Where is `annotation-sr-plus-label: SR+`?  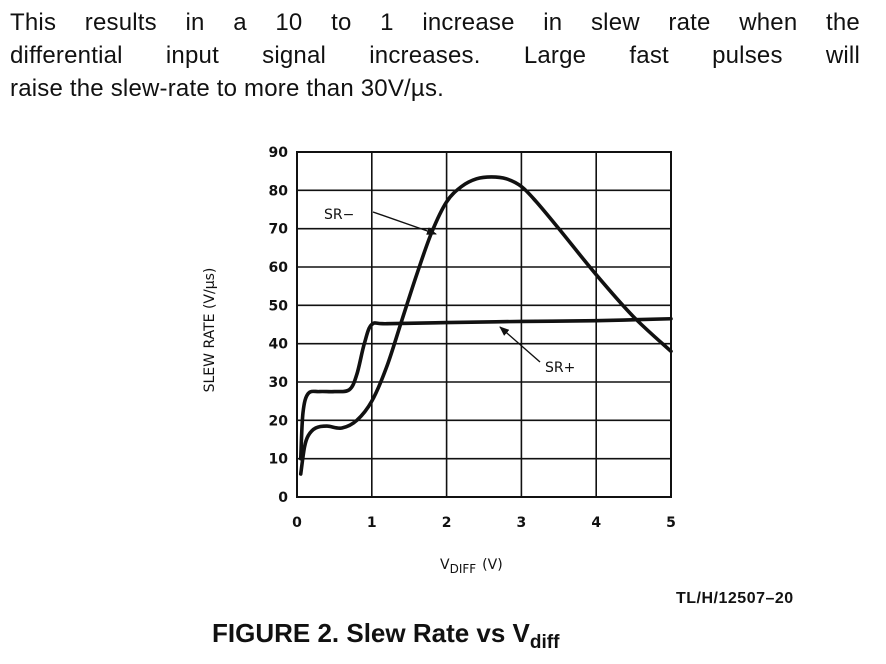
annotation-sr-plus-label: SR+ is located at coordinates (560, 368).